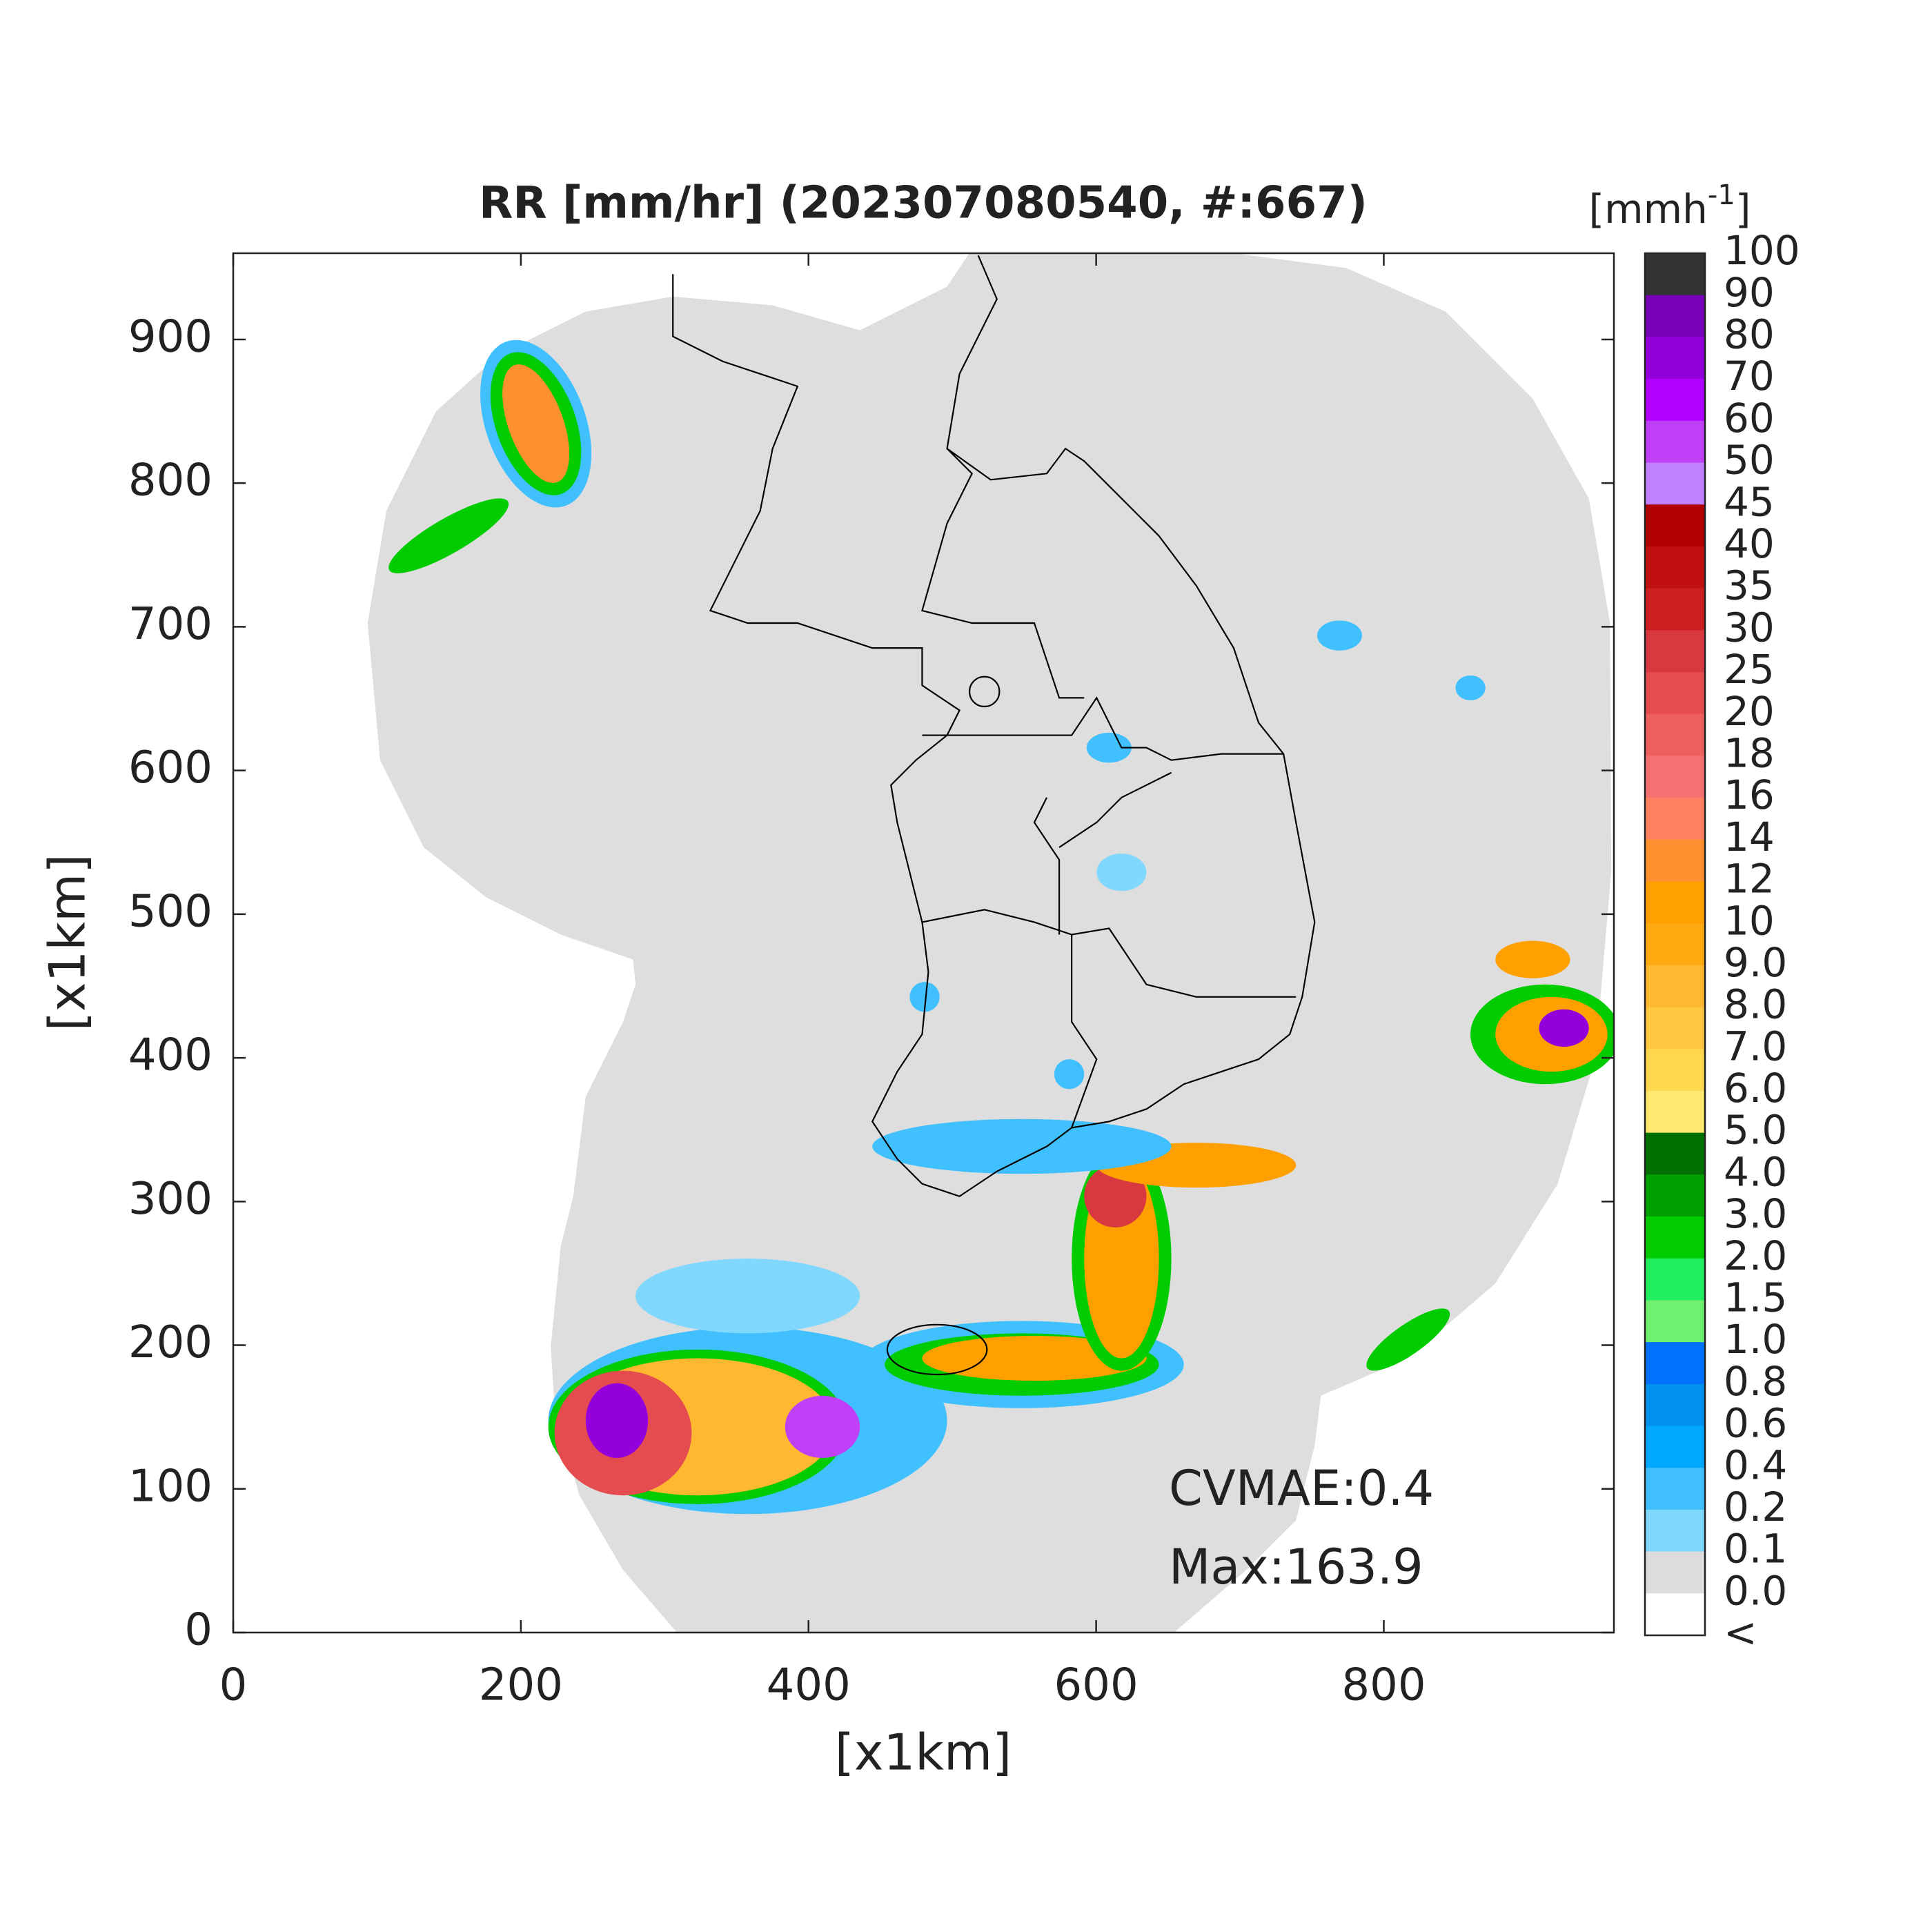 Image resolution: width=1932 pixels, height=1932 pixels. I want to click on y-tick-label: 0, so click(198, 1630).